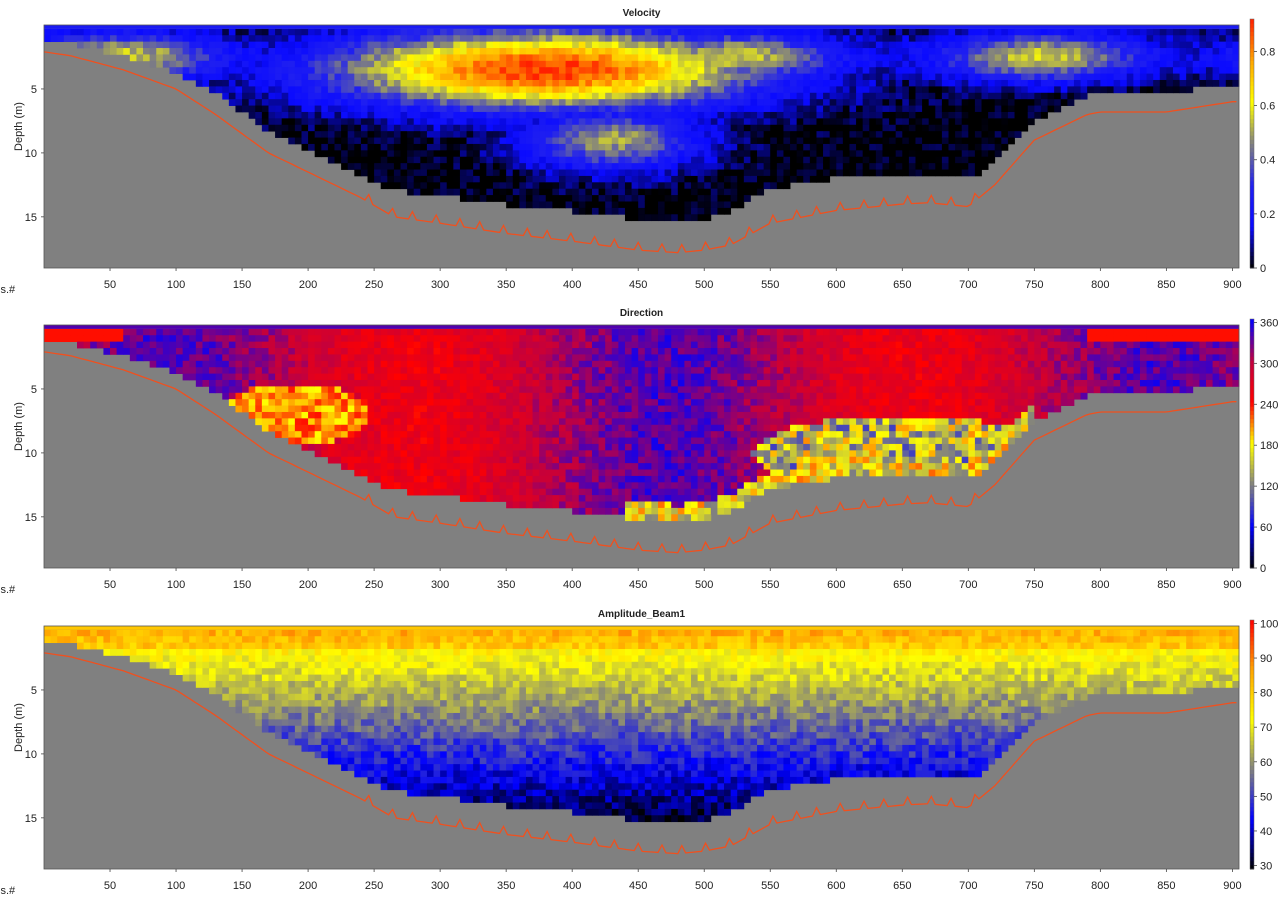 The width and height of the screenshot is (1280, 905). What do you see at coordinates (642, 13) in the screenshot?
I see `chart-title: Velocity` at bounding box center [642, 13].